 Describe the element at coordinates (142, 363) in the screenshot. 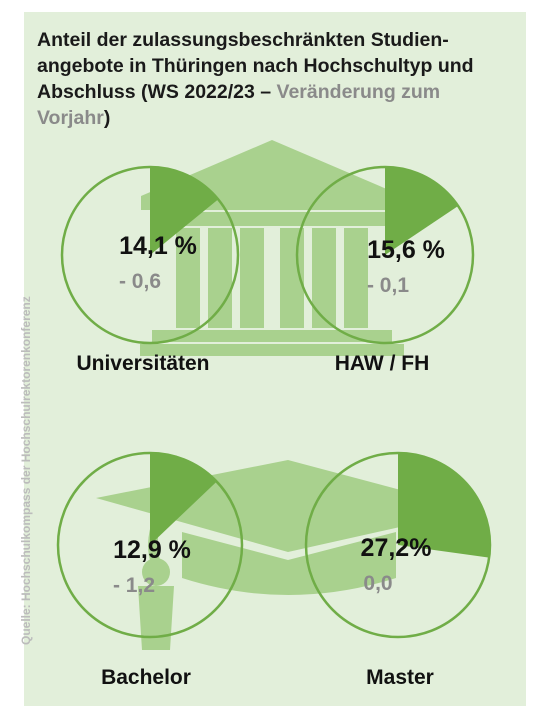

I see `category-label: Universitäten` at that location.